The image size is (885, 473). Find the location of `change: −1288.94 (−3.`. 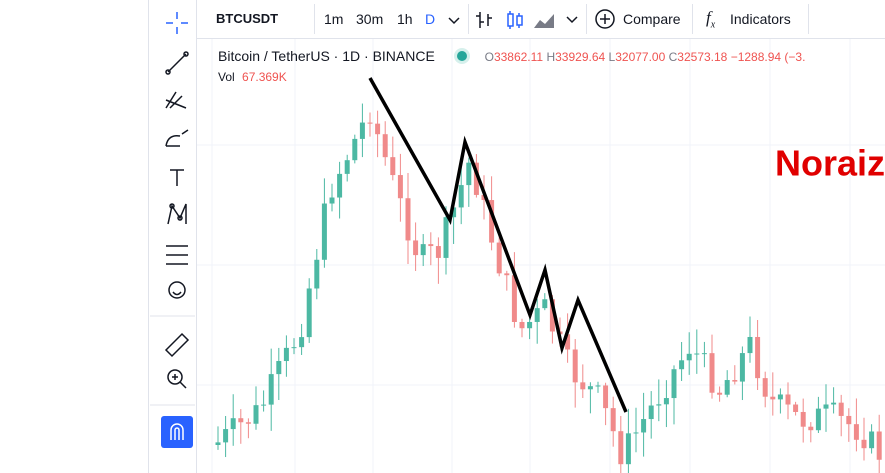

change: −1288.94 (−3. is located at coordinates (768, 57).